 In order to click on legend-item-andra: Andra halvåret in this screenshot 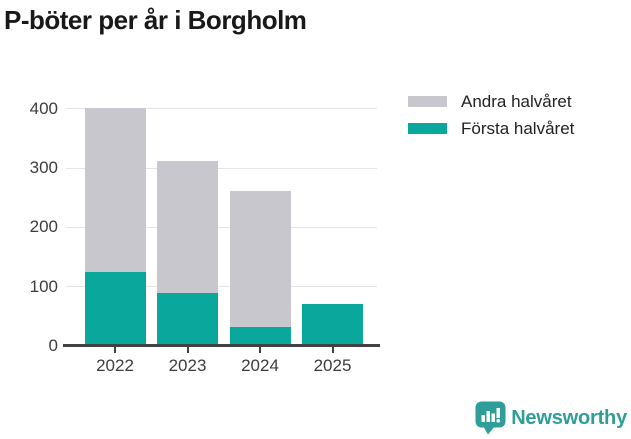, I will do `click(491, 101)`.